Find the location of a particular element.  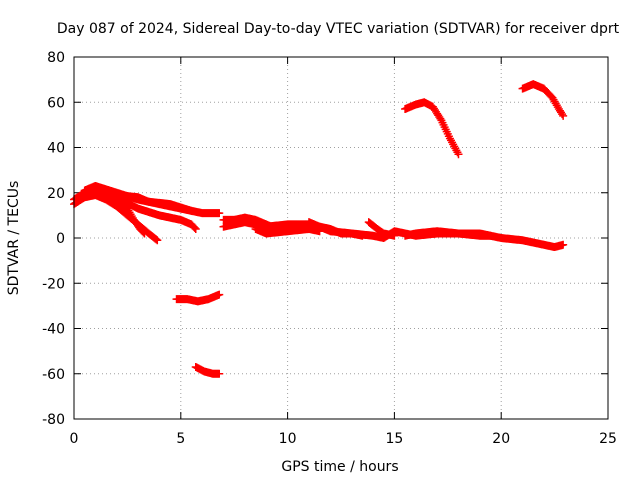

x-tick-label: 10 is located at coordinates (288, 439).